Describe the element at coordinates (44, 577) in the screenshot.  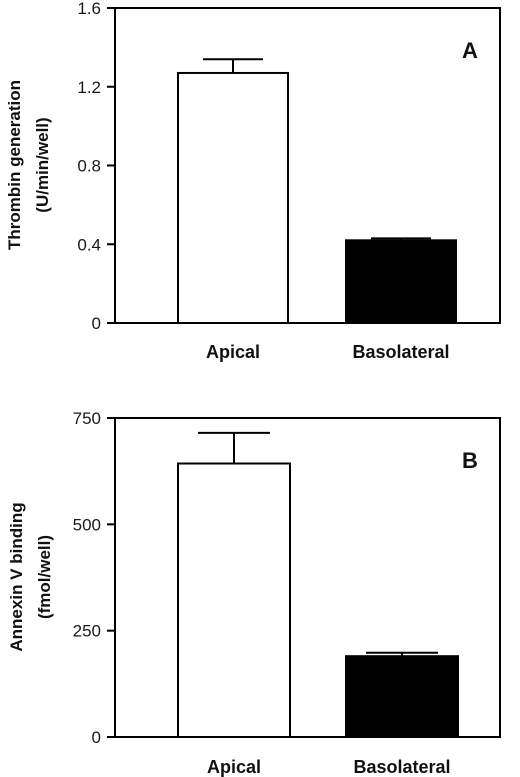
I see `y-axis-label: (fmol/well)` at that location.